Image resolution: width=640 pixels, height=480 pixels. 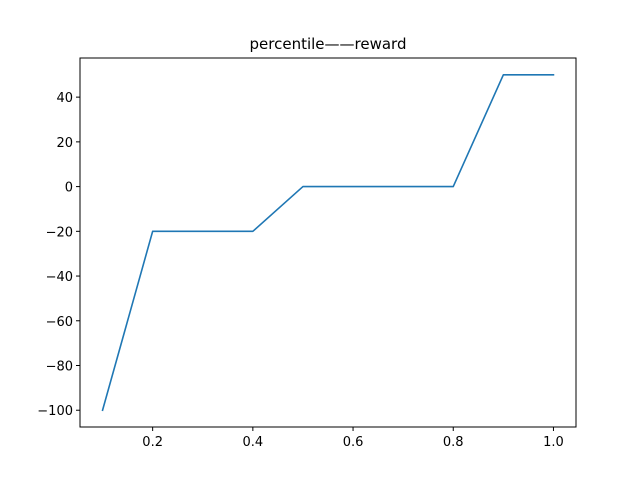 I want to click on y-tick-label: 40, so click(x=64, y=98).